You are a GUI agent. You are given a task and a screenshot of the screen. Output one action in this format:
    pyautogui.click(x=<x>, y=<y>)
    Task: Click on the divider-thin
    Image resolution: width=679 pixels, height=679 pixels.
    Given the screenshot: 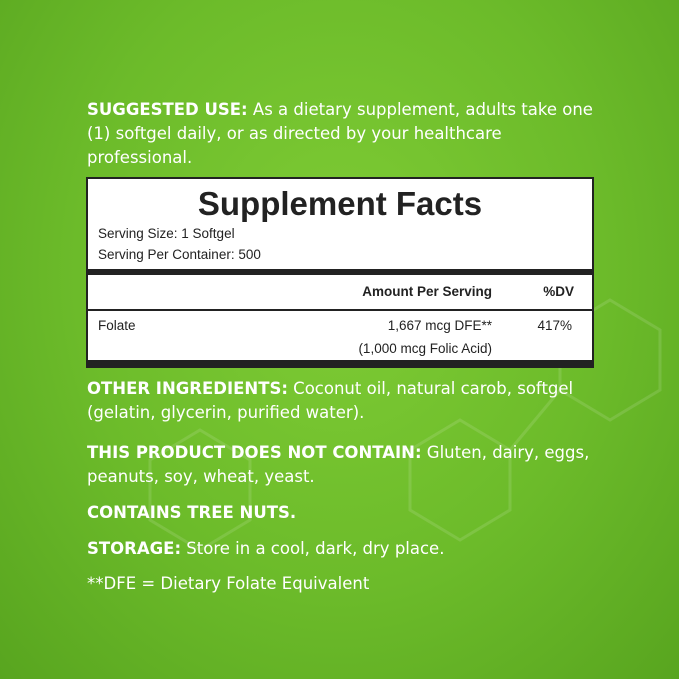 What is the action you would take?
    pyautogui.click(x=340, y=310)
    